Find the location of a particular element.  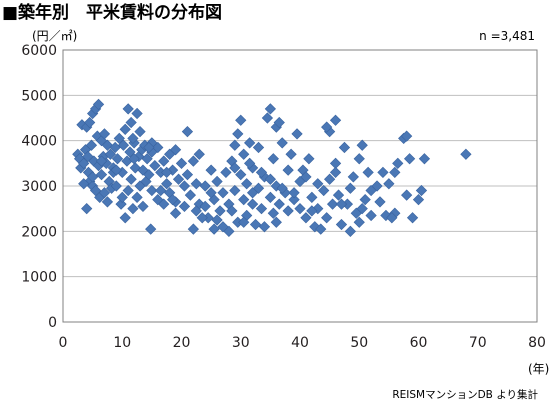

y-unit-label: (円／㎡) is located at coordinates (54, 36).